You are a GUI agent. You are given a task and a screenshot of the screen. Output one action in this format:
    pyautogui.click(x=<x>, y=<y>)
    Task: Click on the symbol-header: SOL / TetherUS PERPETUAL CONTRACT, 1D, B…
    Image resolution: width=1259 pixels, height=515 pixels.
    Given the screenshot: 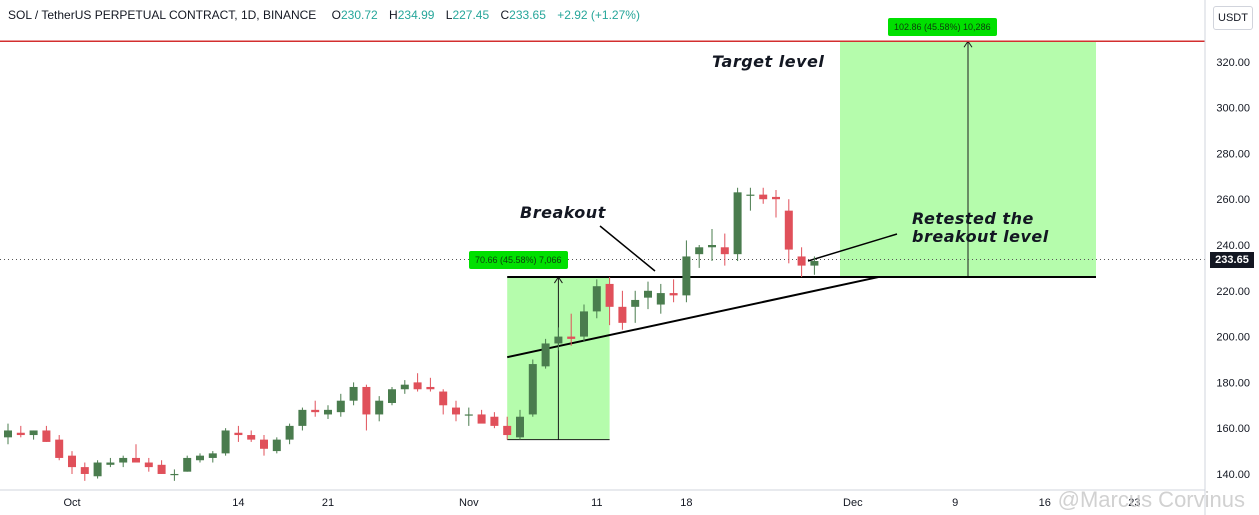 What is the action you would take?
    pyautogui.click(x=324, y=15)
    